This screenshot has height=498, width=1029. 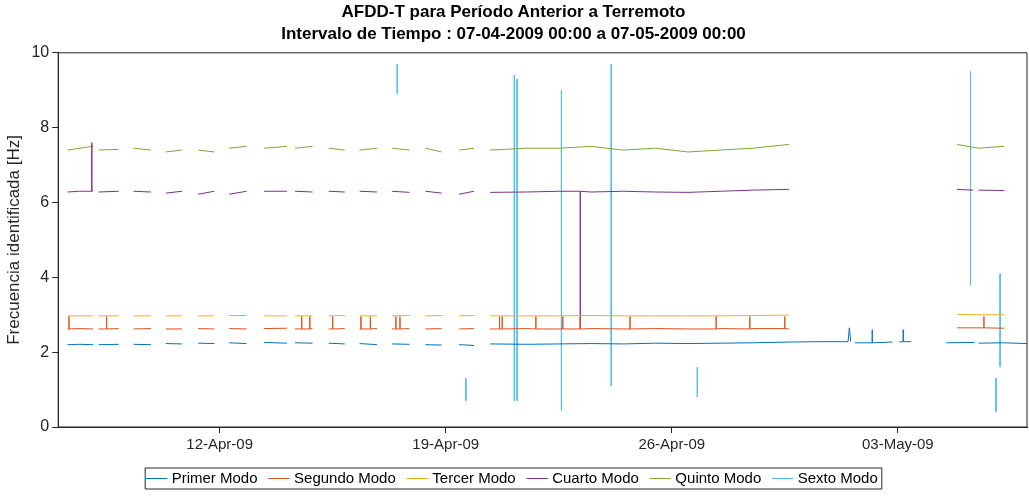 I want to click on y-axis-title: Frecuencia identificada [Hz], so click(x=13, y=240).